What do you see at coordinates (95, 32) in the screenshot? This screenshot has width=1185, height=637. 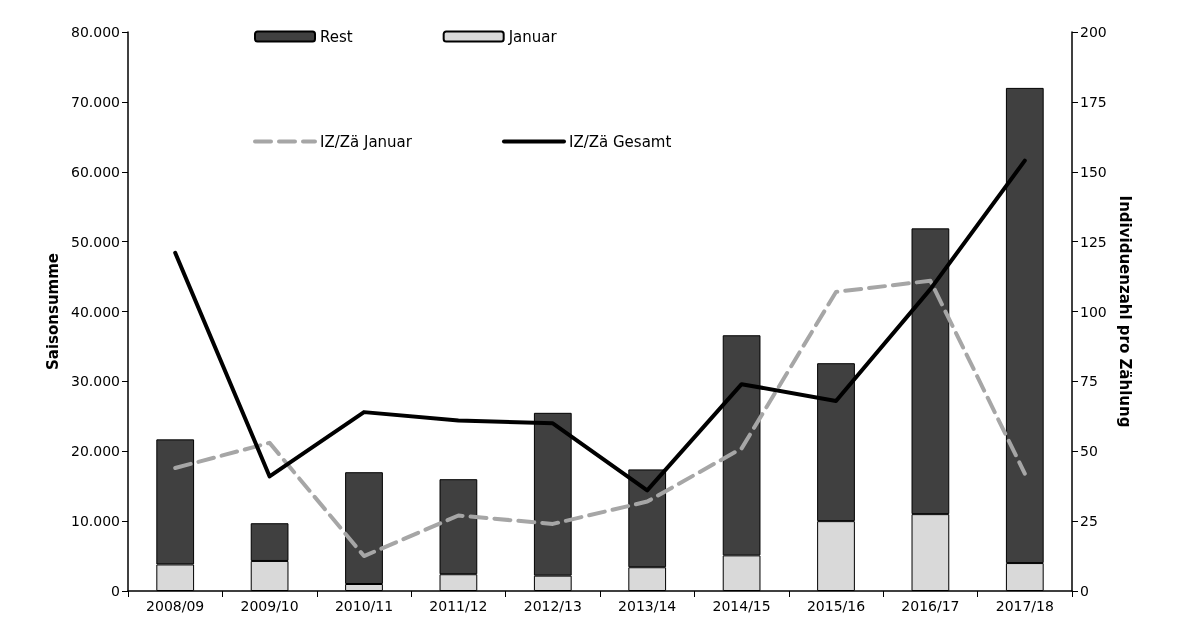 I see `y-tick-label: 80.000` at bounding box center [95, 32].